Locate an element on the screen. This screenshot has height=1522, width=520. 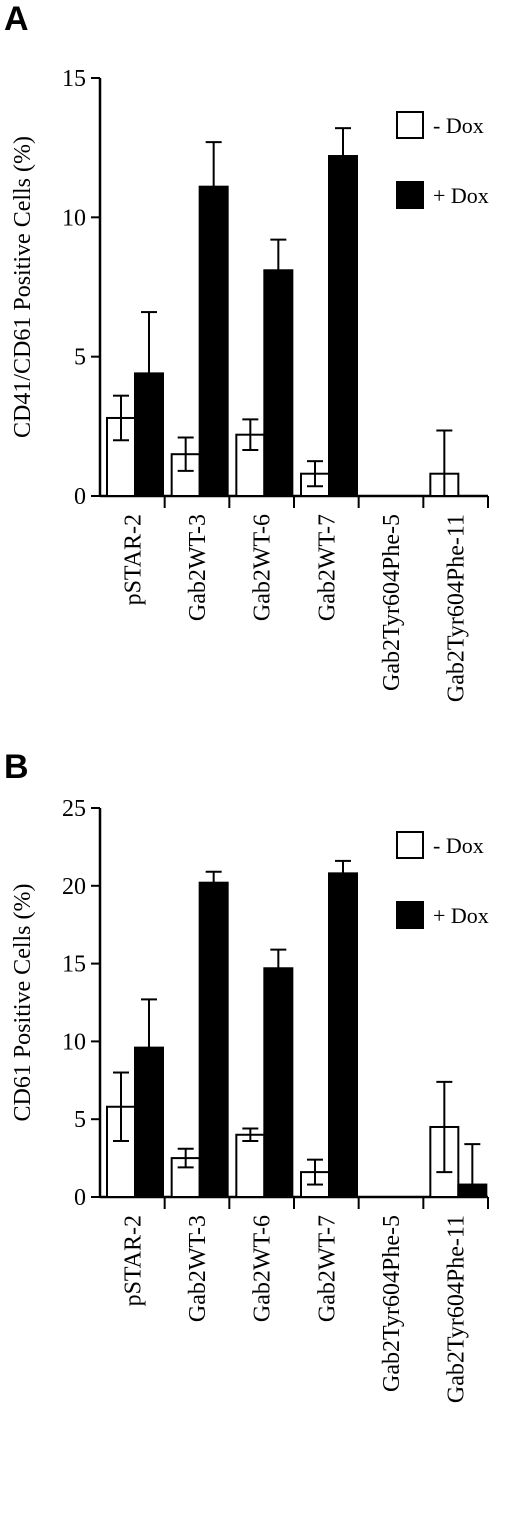
panel-label: A is located at coordinates (16, 19).